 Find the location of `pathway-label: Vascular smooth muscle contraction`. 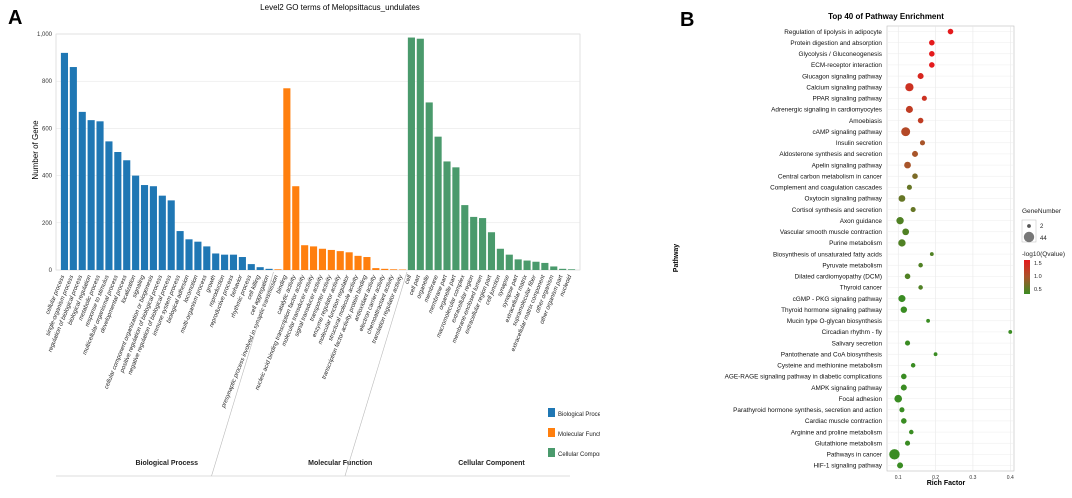

pathway-label: Vascular smooth muscle contraction is located at coordinates (831, 232).